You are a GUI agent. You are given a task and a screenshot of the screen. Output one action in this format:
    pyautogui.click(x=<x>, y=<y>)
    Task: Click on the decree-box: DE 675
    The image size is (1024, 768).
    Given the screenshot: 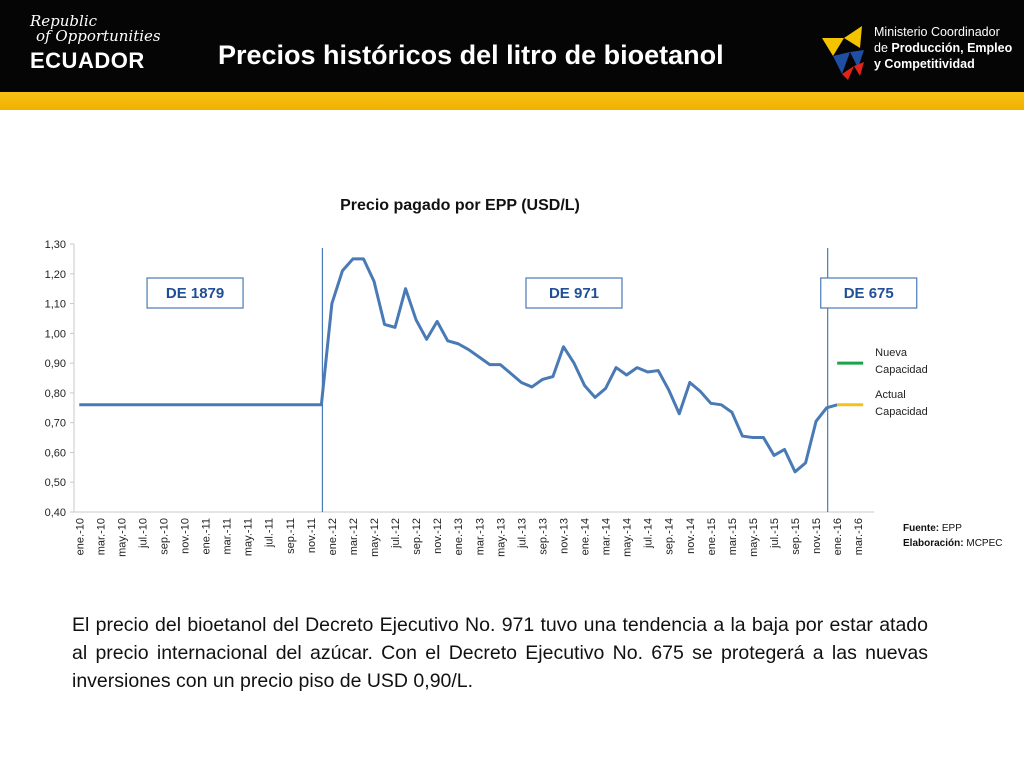 What is the action you would take?
    pyautogui.click(x=869, y=293)
    